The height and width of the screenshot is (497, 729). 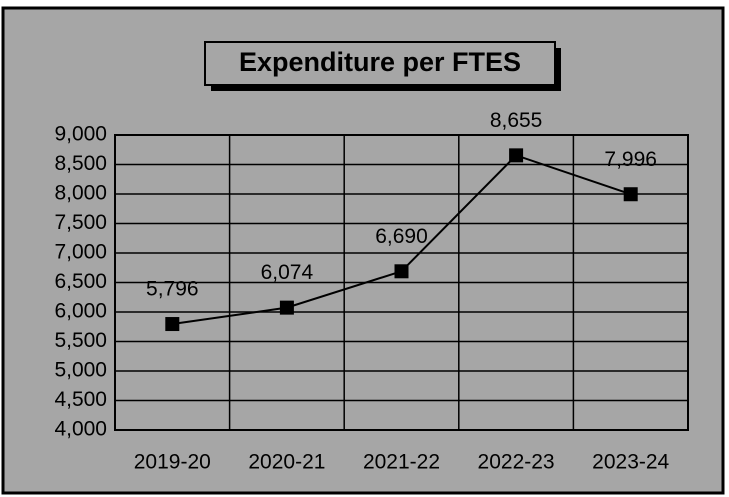 I want to click on y-tick-label: 4,000, so click(x=80, y=429).